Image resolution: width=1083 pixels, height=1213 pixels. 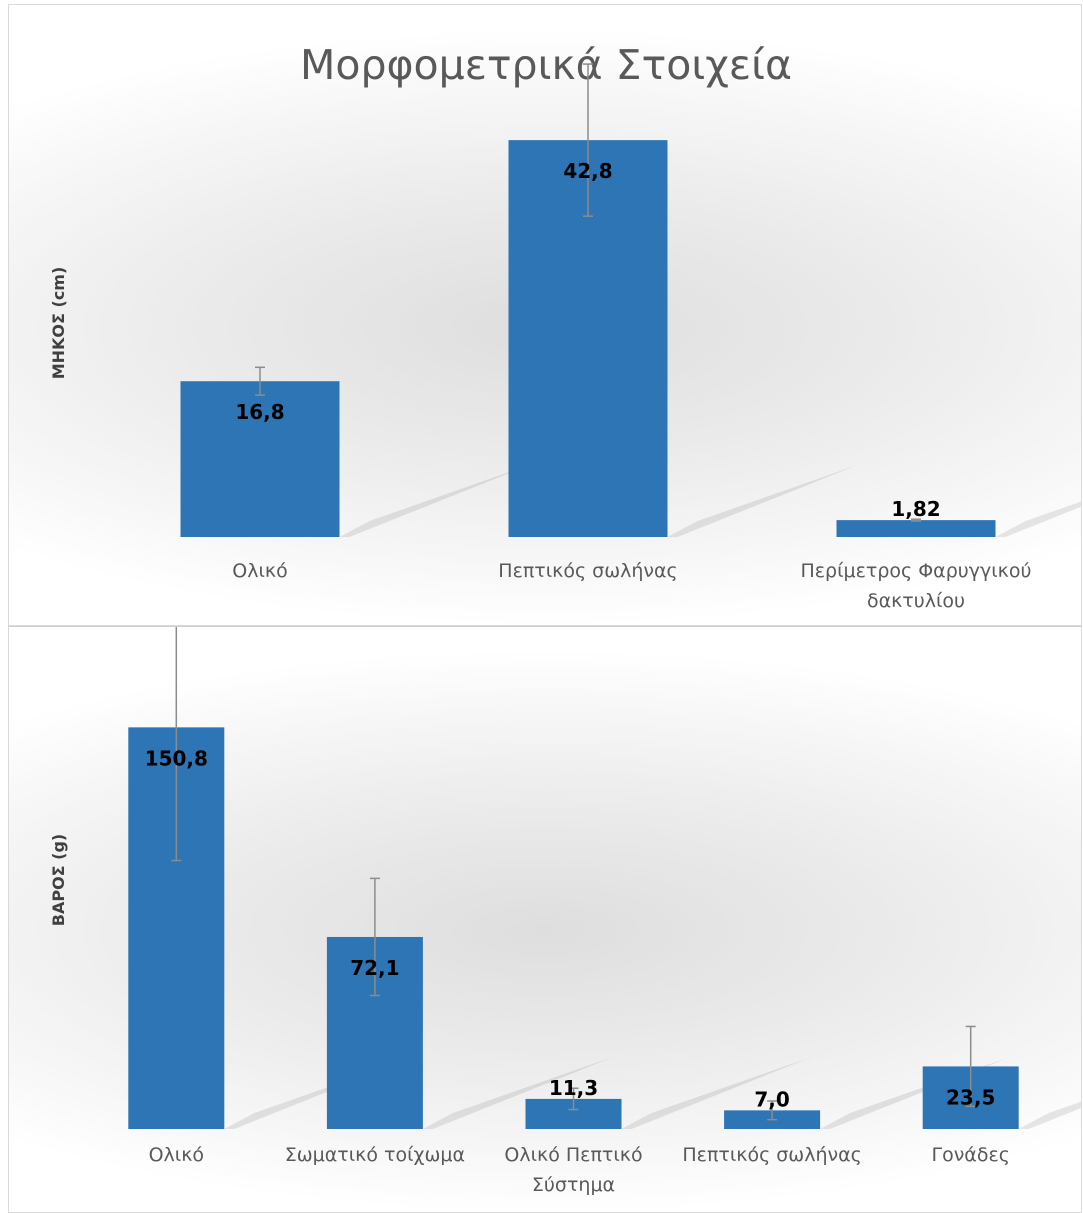 What do you see at coordinates (374, 968) in the screenshot?
I see `data-label: 72,1` at bounding box center [374, 968].